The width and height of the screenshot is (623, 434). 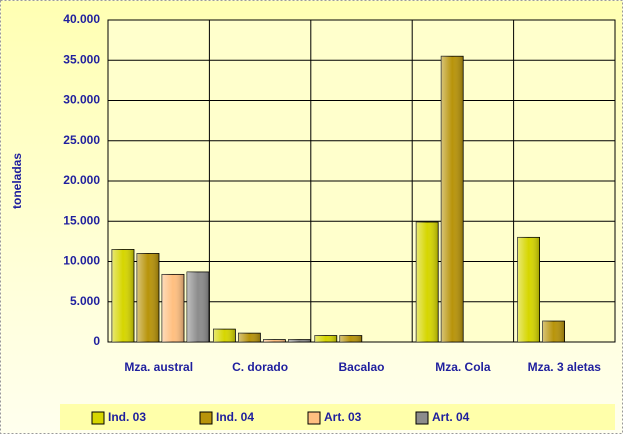 I want to click on y-tick-label: 5.000, so click(x=85, y=301).